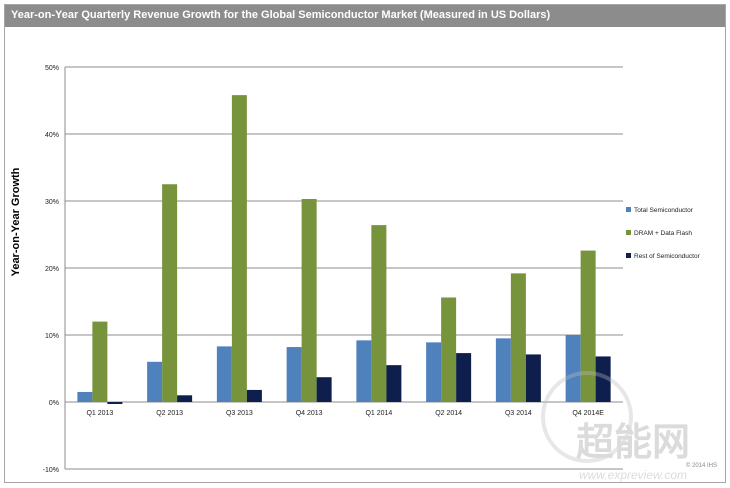 This screenshot has height=488, width=730. What do you see at coordinates (54, 403) in the screenshot?
I see `y-tick-label: 0%` at bounding box center [54, 403].